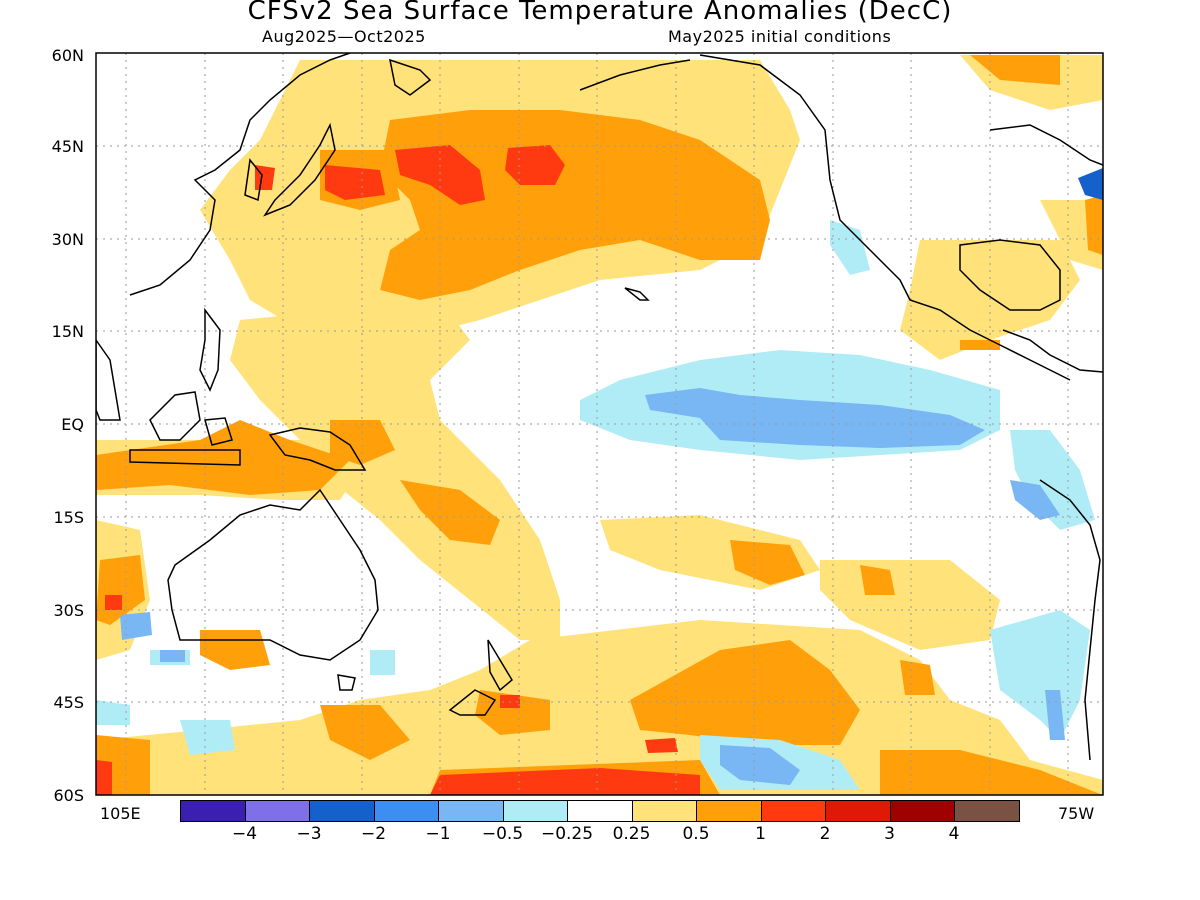 This screenshot has width=1200, height=900. Describe the element at coordinates (1076, 813) in the screenshot. I see `lon-label-right: 75W` at that location.